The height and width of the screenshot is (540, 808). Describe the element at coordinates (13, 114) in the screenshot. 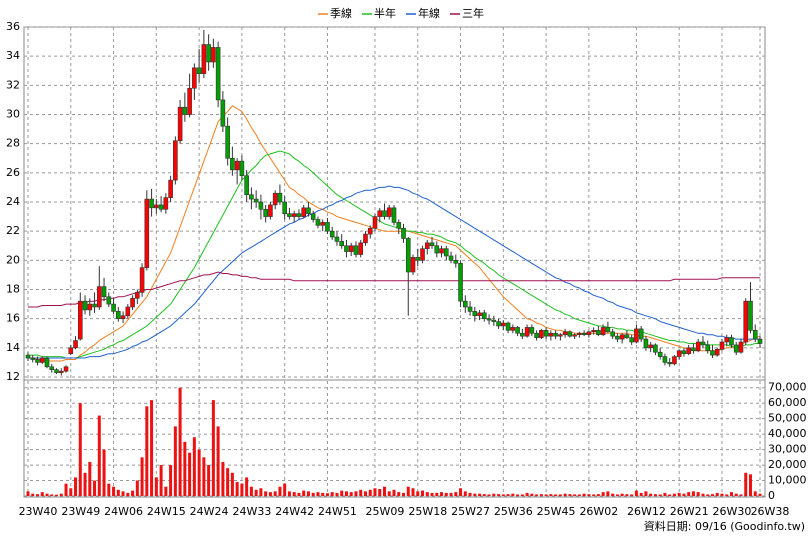

I see `y-tick-label: 30` at that location.